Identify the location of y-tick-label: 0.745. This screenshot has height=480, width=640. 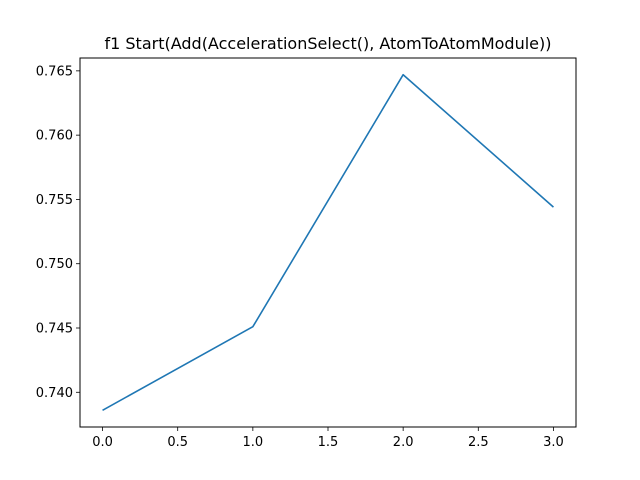
(54, 329).